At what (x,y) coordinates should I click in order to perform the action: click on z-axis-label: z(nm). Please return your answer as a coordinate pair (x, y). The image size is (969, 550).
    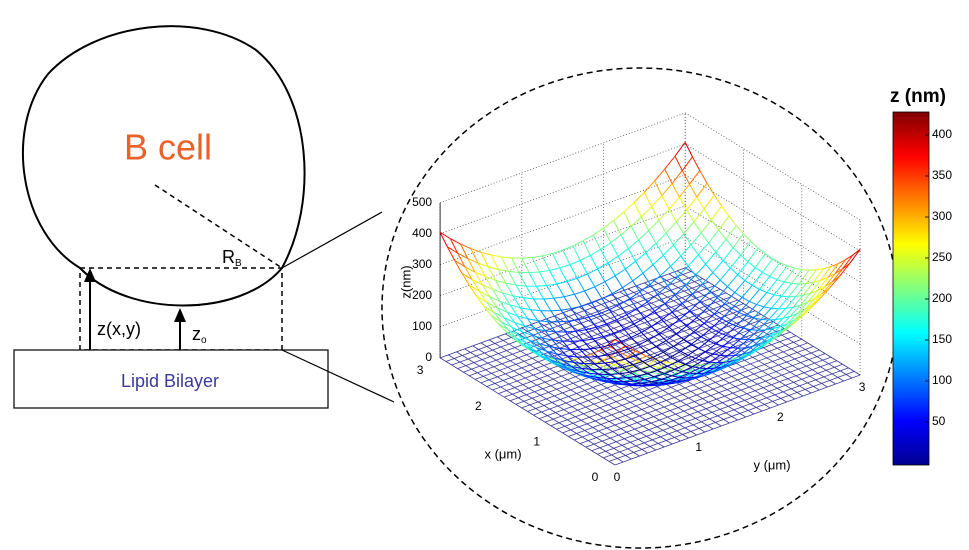
    Looking at the image, I should click on (405, 281).